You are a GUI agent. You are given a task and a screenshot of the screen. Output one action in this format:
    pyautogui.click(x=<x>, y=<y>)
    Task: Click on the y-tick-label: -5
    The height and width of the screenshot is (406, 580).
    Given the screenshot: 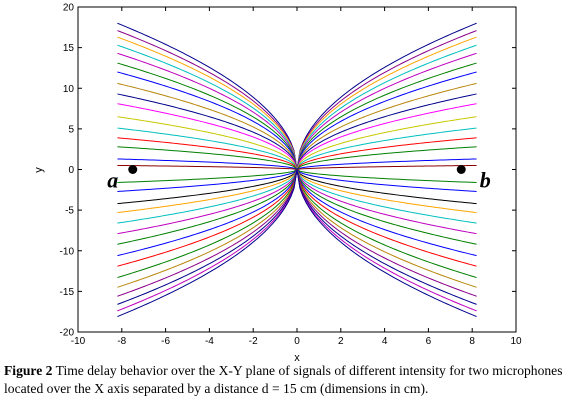 What is the action you would take?
    pyautogui.click(x=69, y=211)
    